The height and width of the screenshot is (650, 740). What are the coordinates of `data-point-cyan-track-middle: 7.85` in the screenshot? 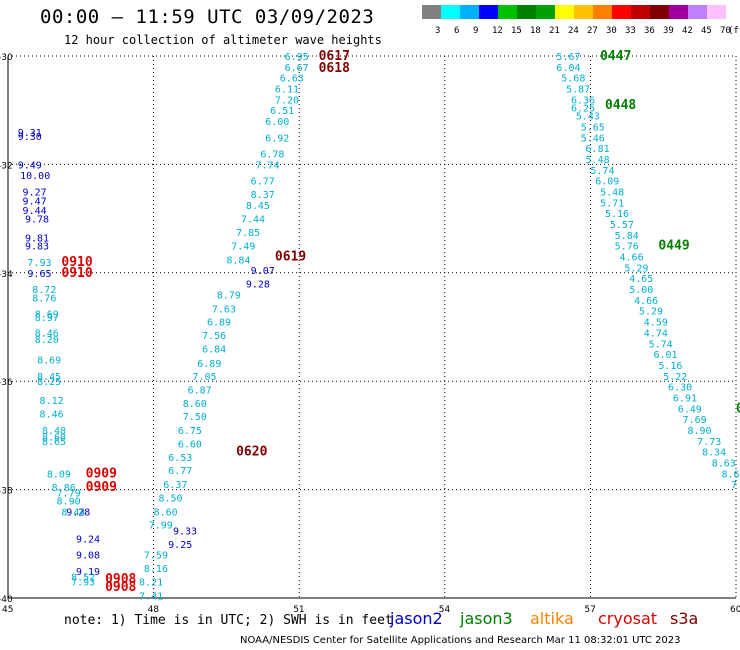 It's located at (248, 233).